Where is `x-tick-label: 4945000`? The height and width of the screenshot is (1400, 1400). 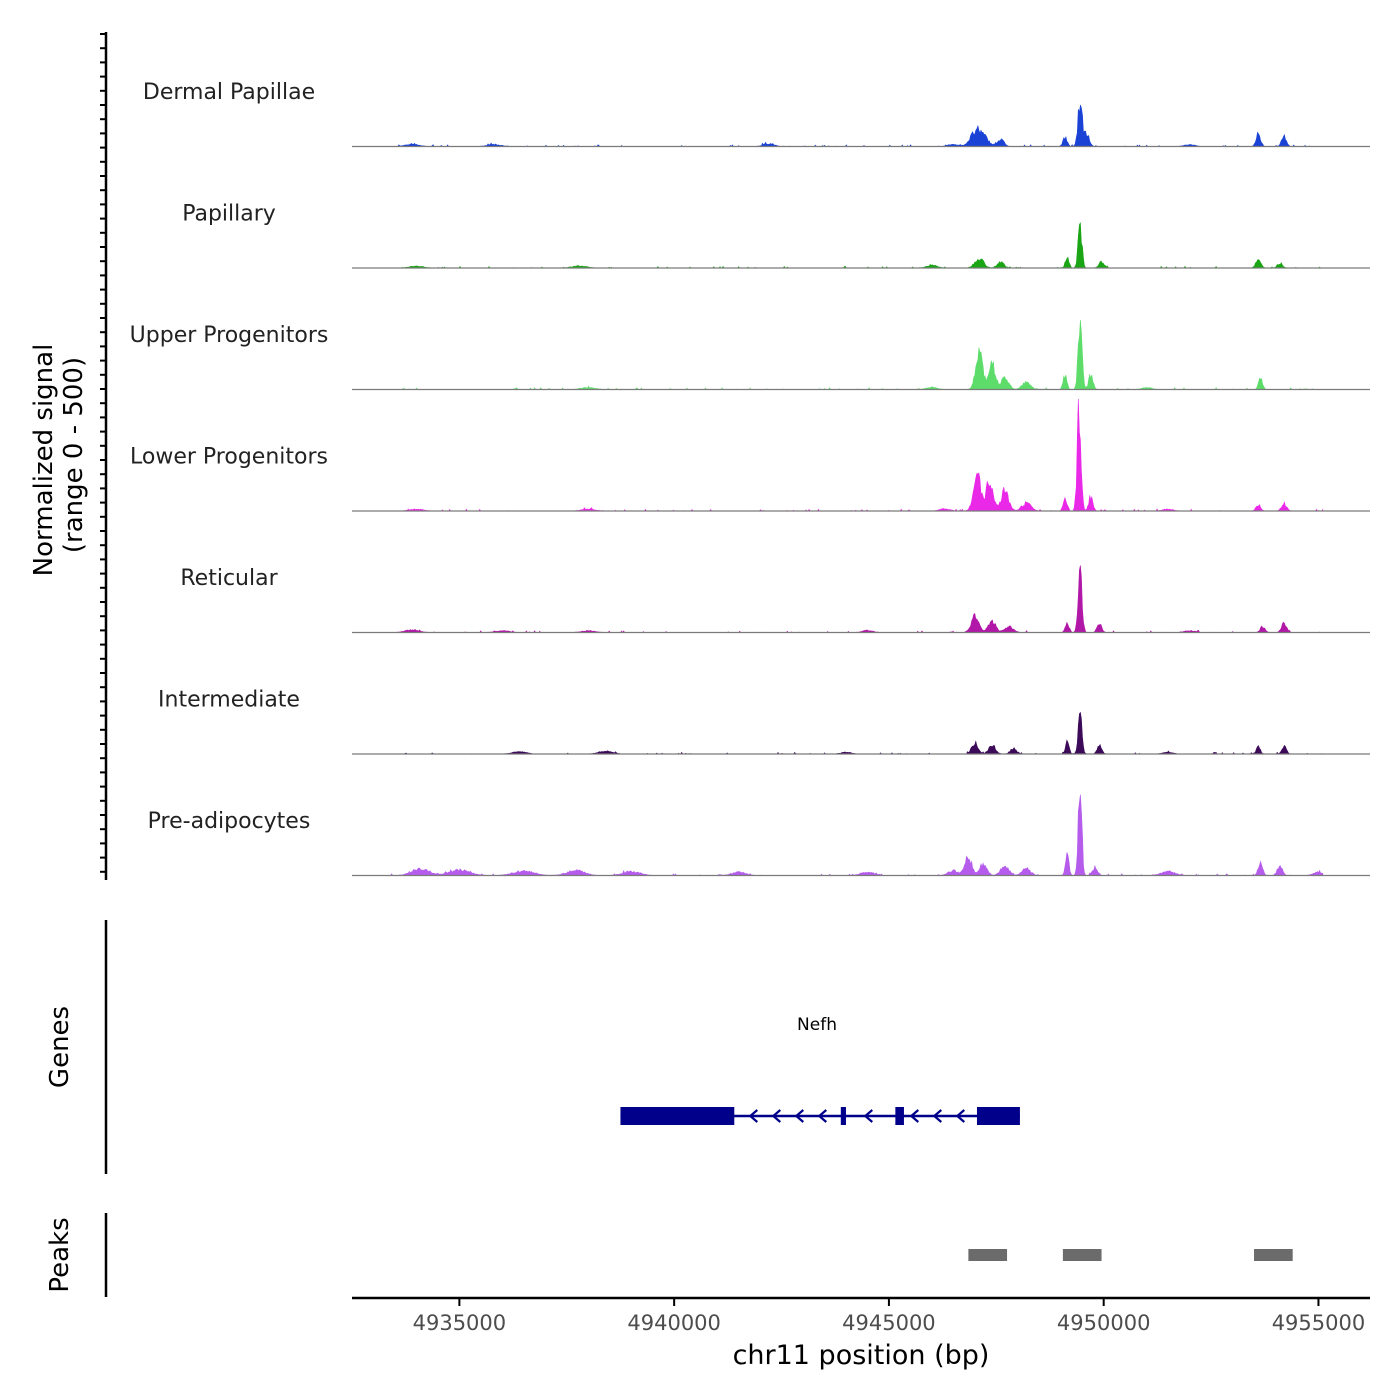 x-tick-label: 4945000 is located at coordinates (889, 1323).